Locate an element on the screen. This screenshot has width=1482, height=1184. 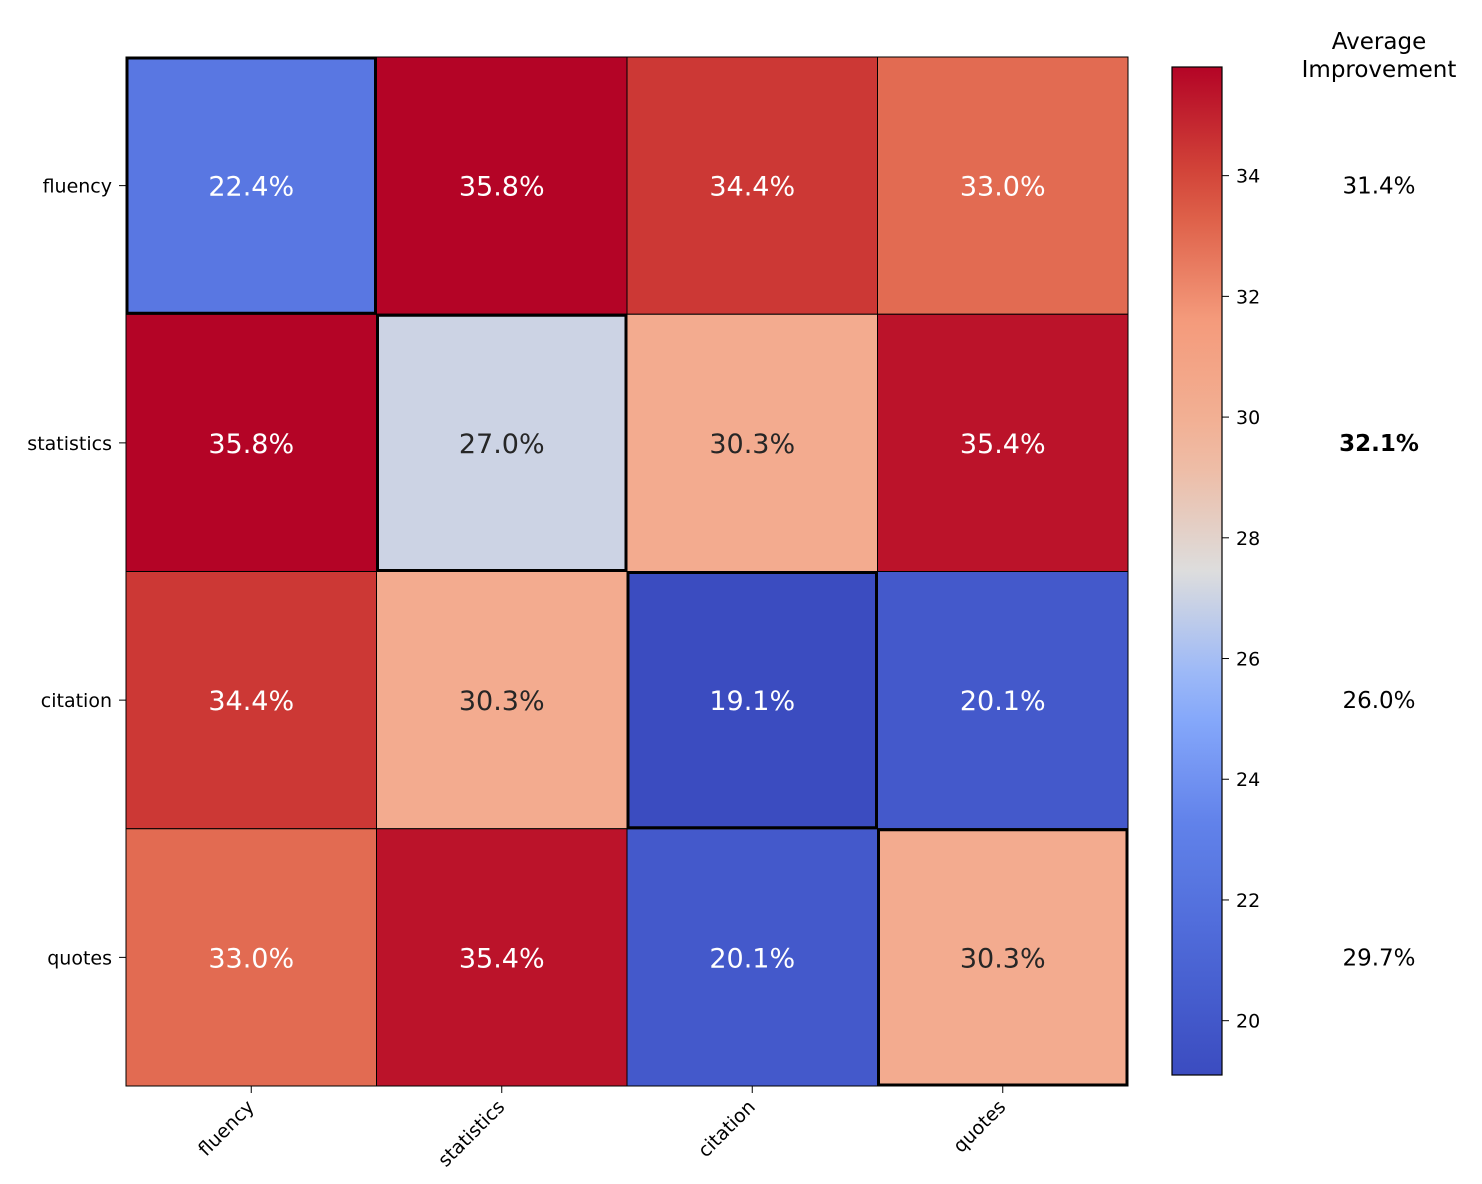
cell-label-r3-c0: 33.0% is located at coordinates (251, 958).